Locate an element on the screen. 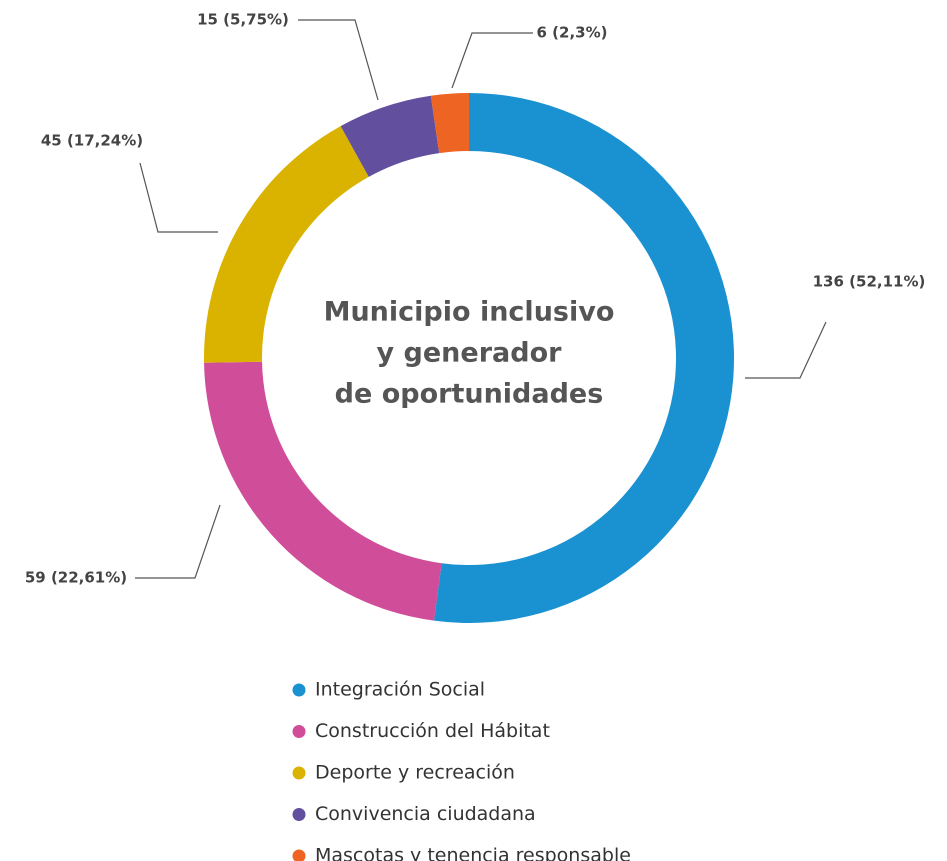 The image size is (947, 861). legend-label: Construcción del Hábitat is located at coordinates (432, 731).